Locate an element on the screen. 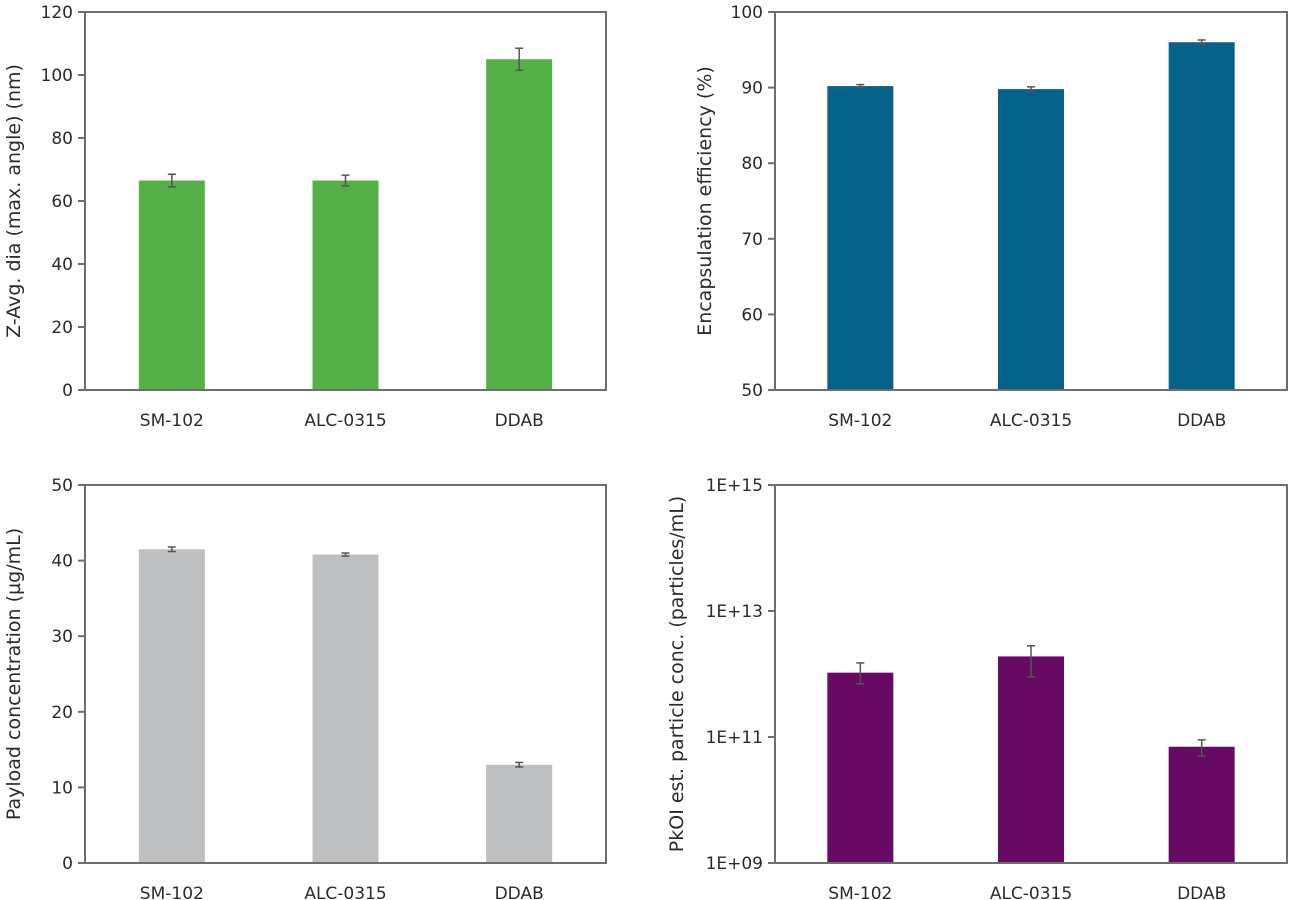 This screenshot has height=900, width=1295. y-tick-label: 10 is located at coordinates (62, 788).